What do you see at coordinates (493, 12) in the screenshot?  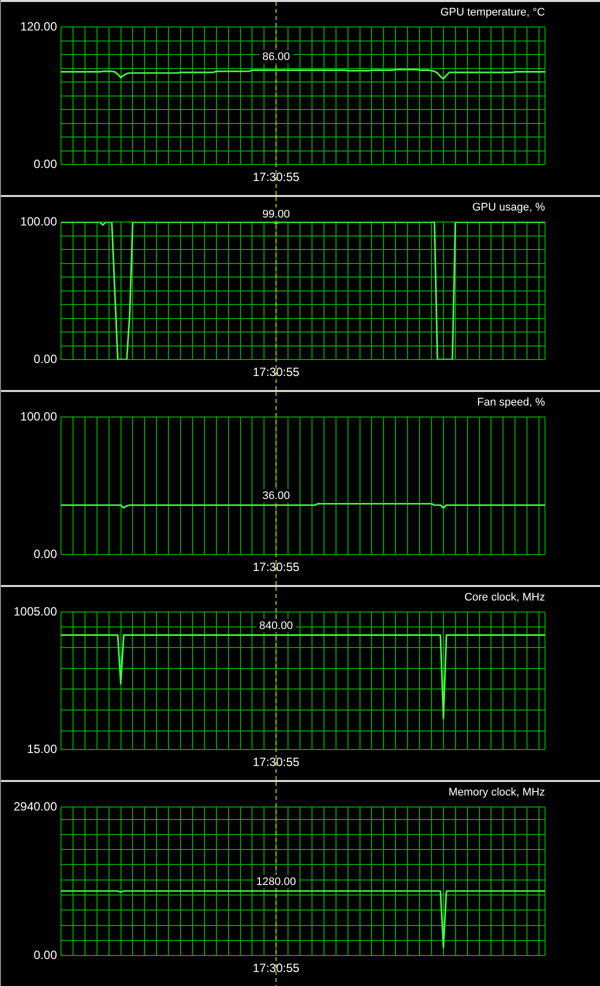 I see `chart-title: GPU temperature, °C` at bounding box center [493, 12].